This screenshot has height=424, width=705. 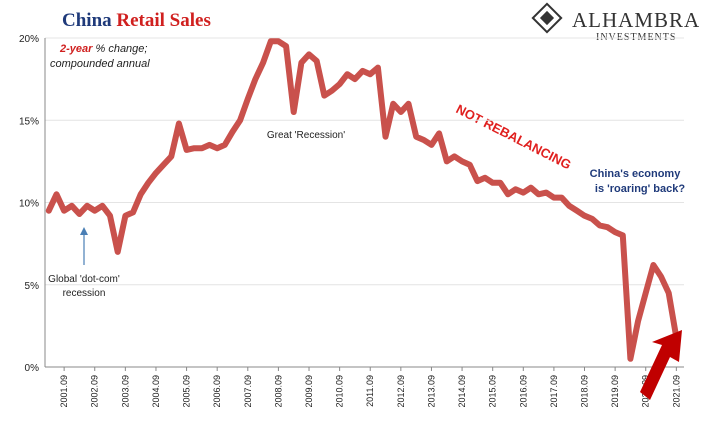 I want to click on annotation: China's economy, so click(x=636, y=174).